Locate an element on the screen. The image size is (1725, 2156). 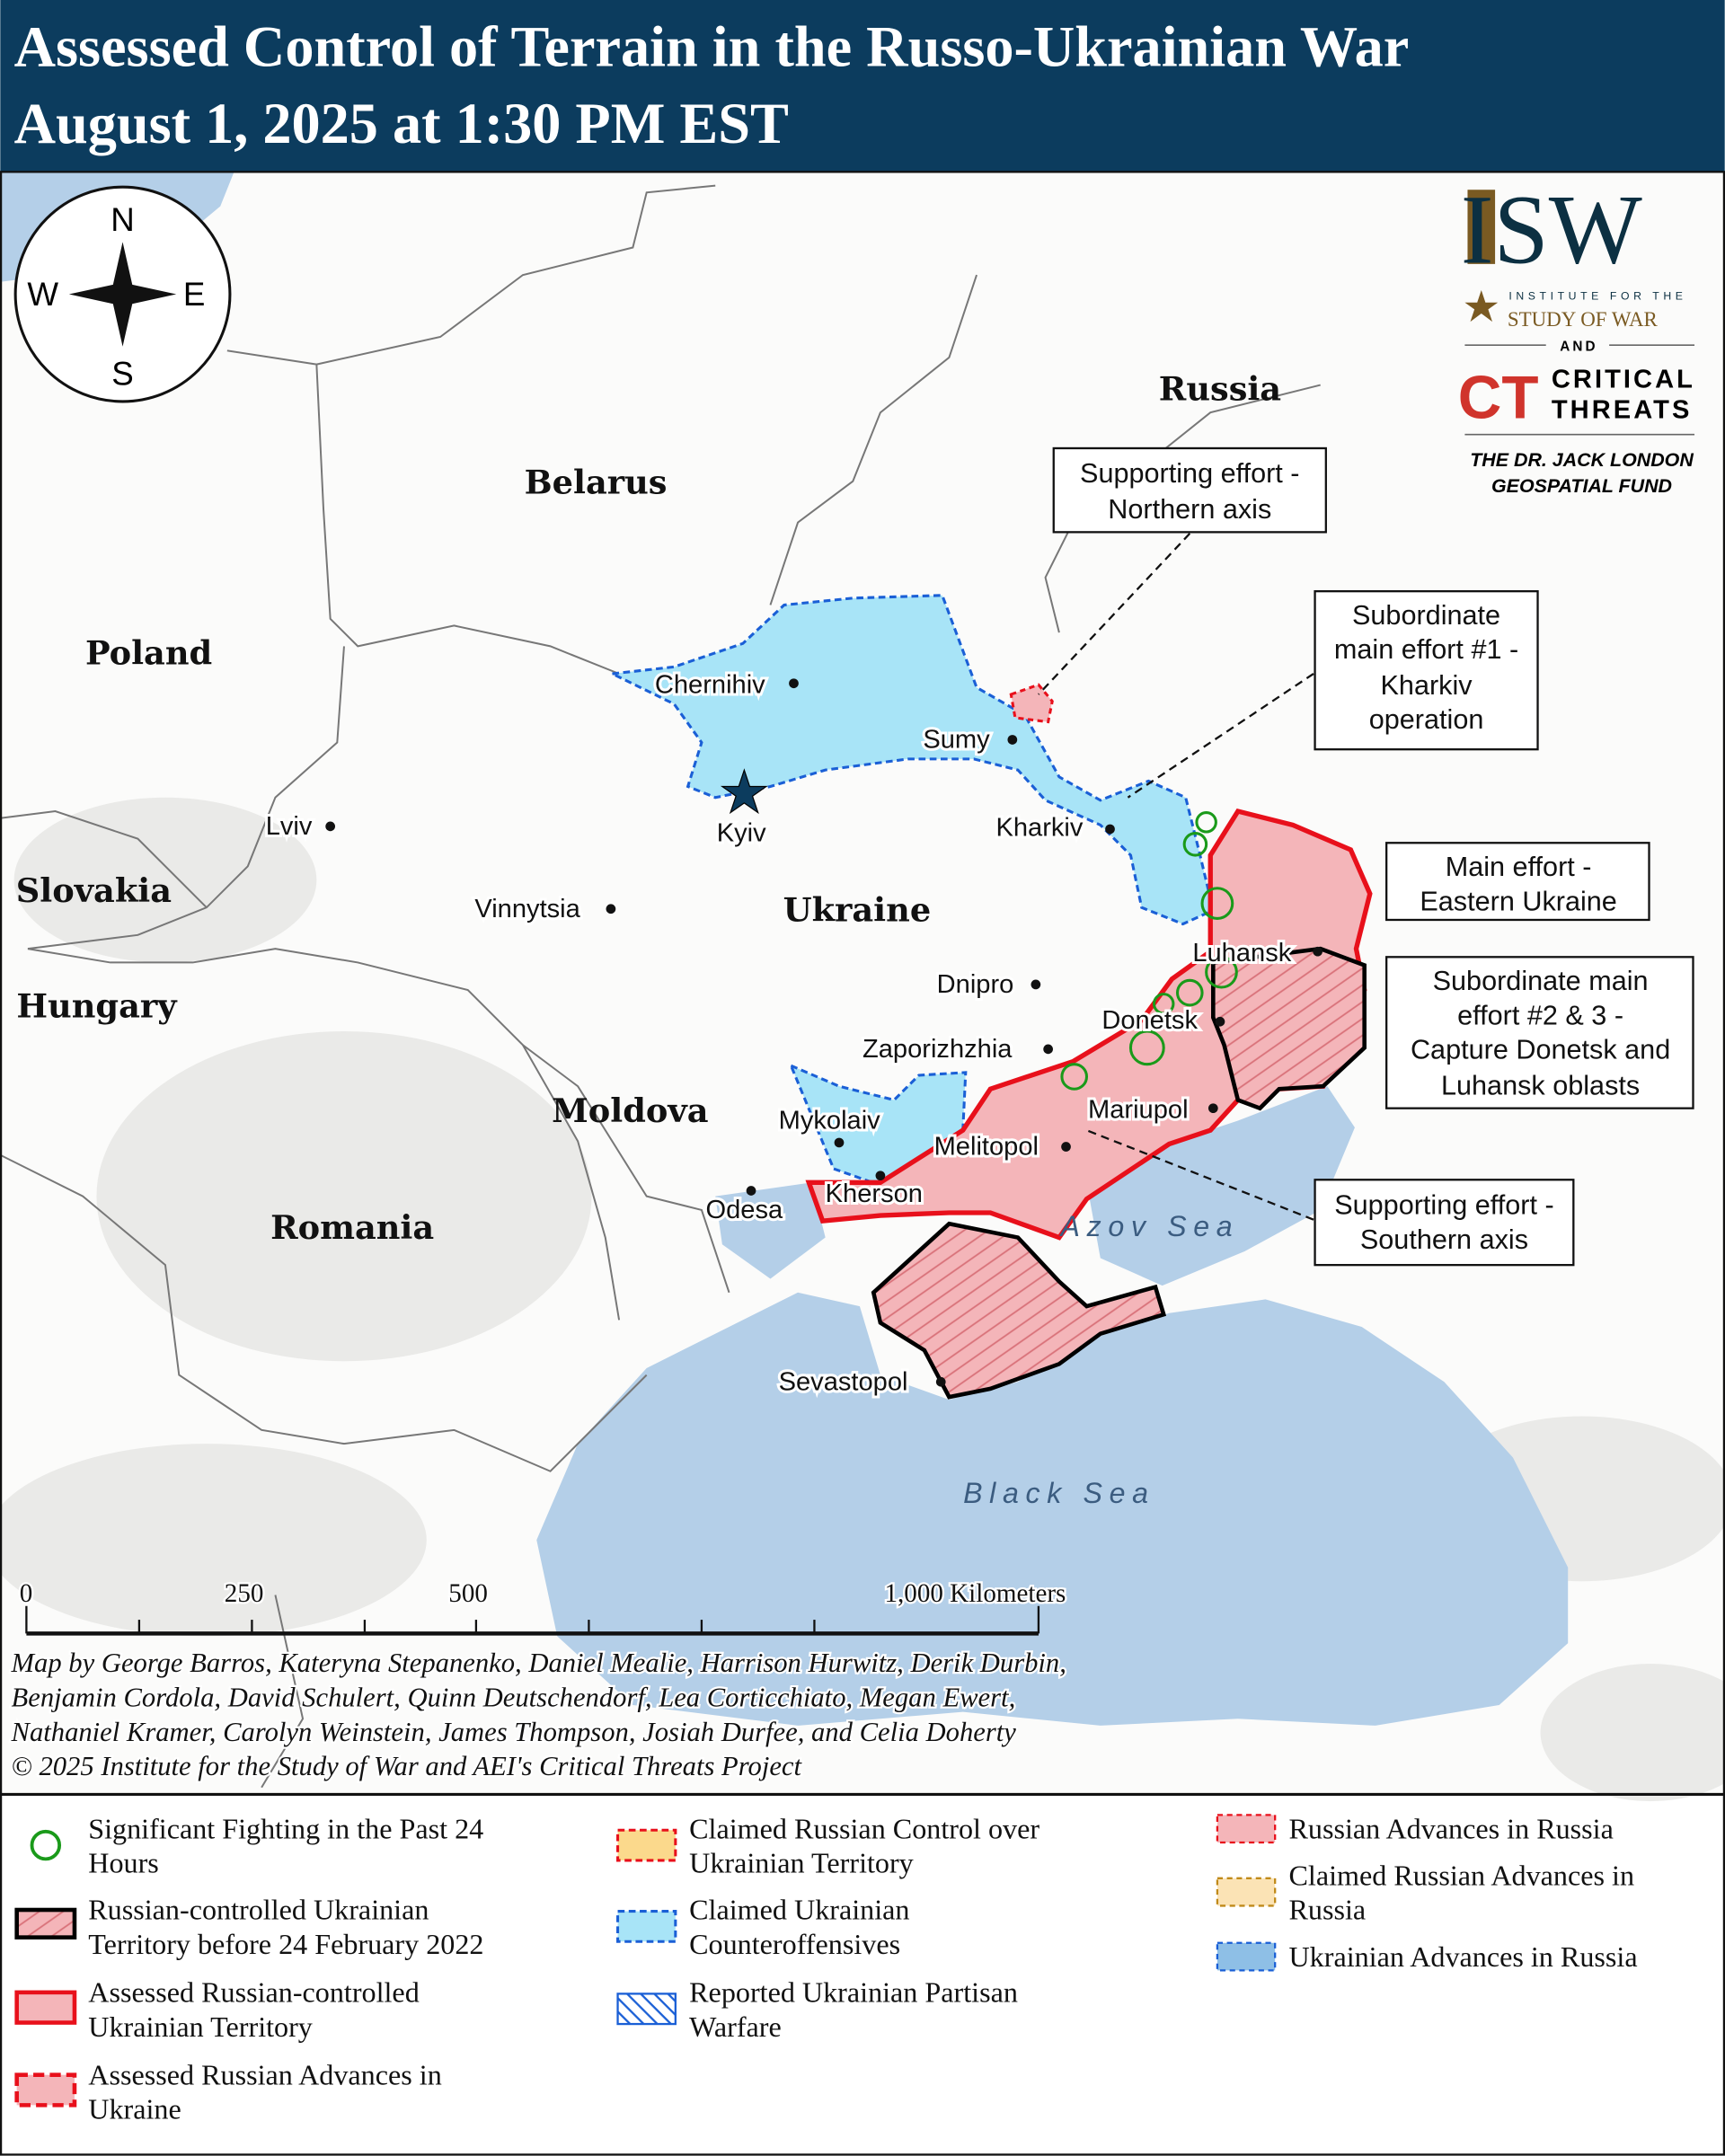
svg-text: Main effort - is located at coordinates (1519, 867).